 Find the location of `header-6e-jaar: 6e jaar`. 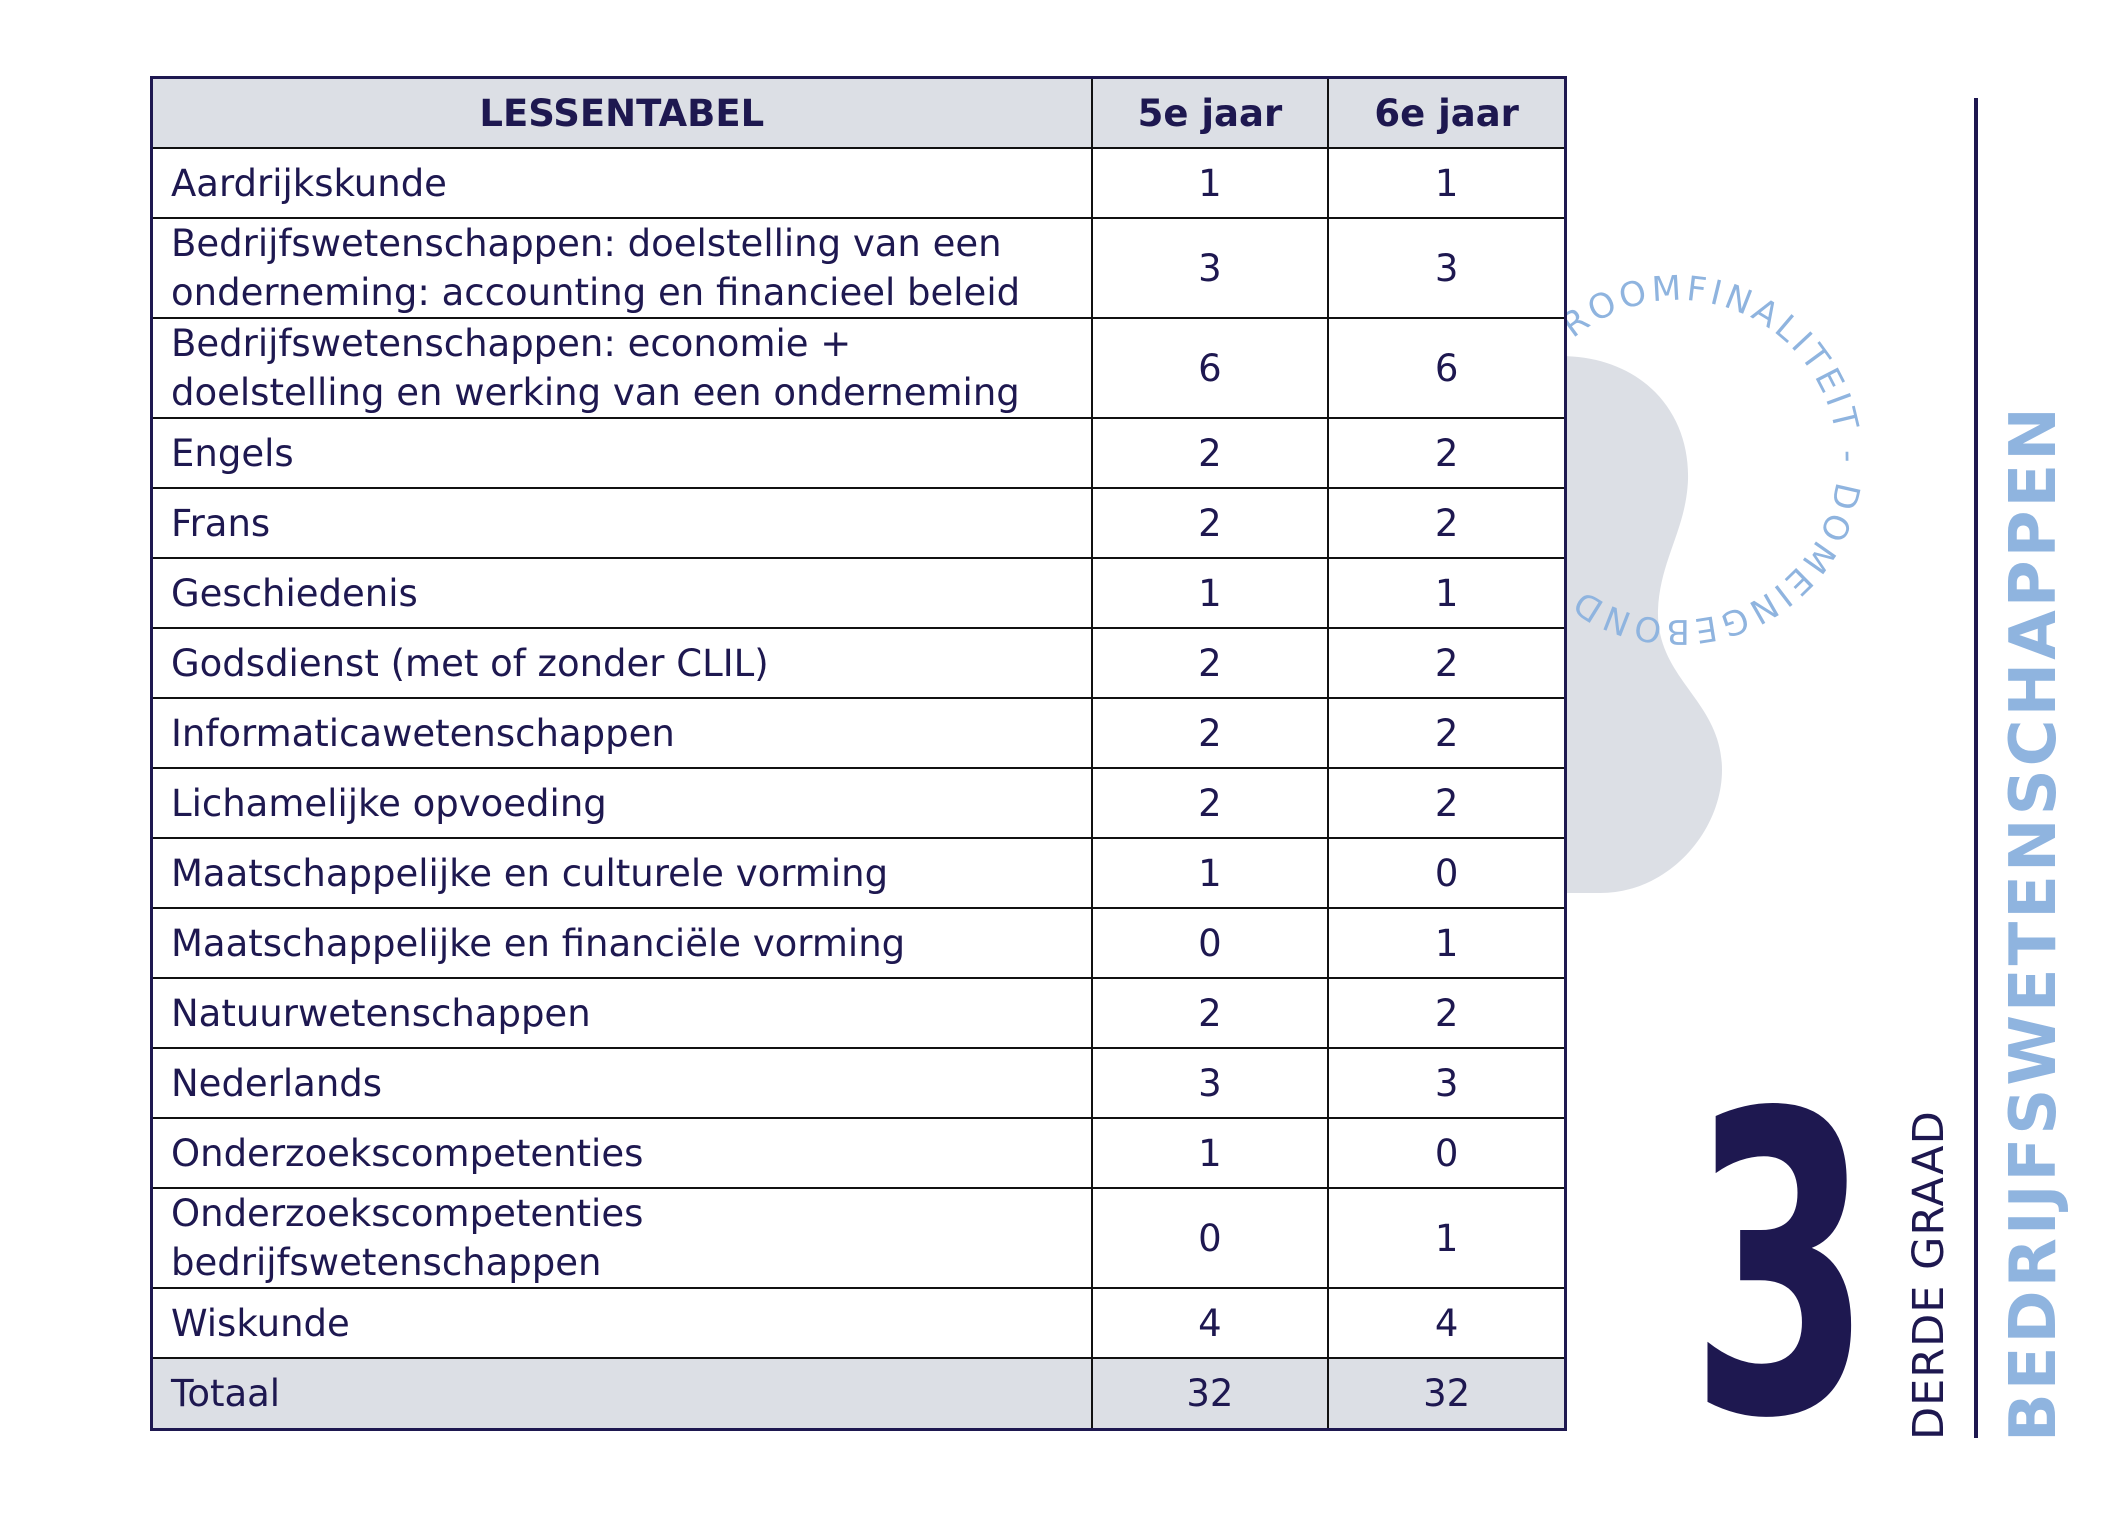

header-6e-jaar: 6e jaar is located at coordinates (1447, 112).